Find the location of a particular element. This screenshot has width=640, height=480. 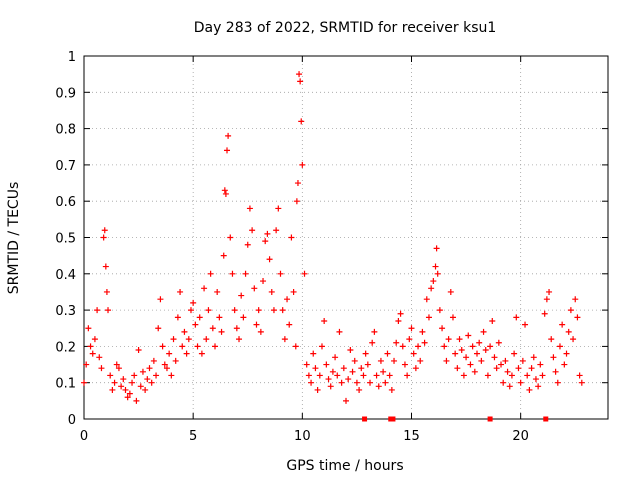

x-axis-markers is located at coordinates (455, 419).